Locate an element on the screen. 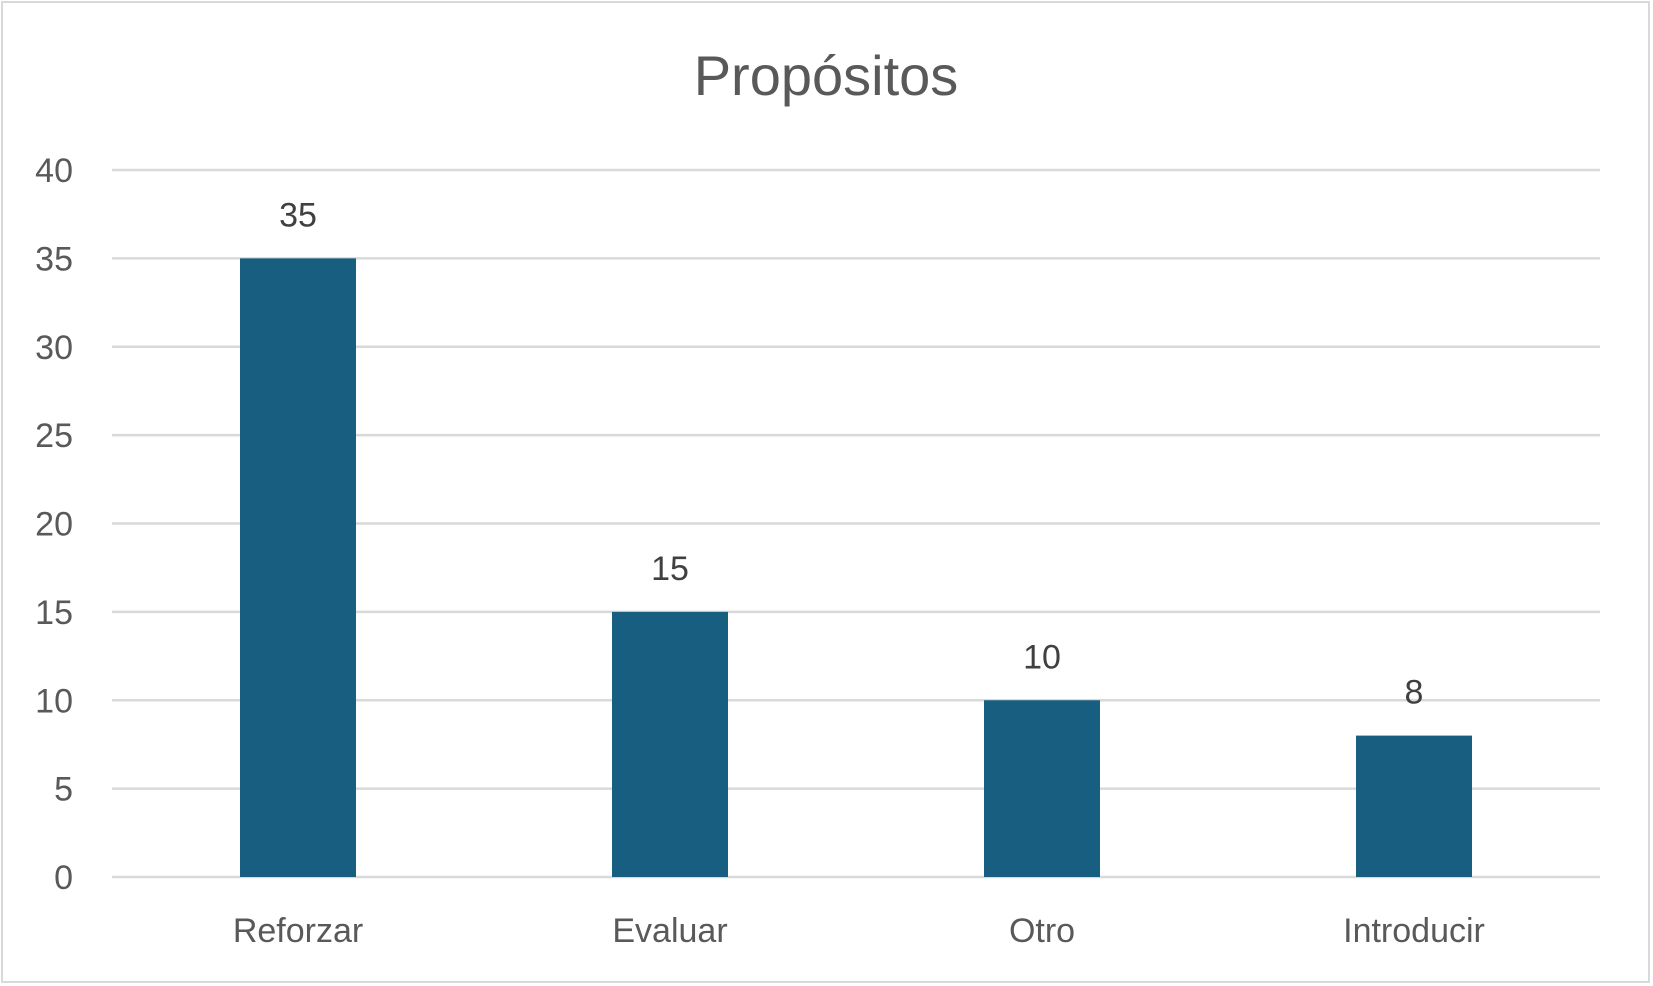  y-tick-label: 20 is located at coordinates (54, 525).